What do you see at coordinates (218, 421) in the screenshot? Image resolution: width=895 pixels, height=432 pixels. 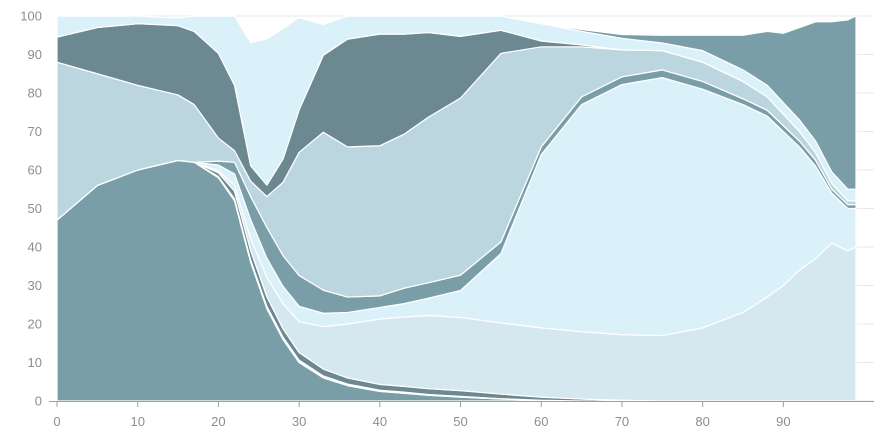 I see `x-tick-label-20: 20` at bounding box center [218, 421].